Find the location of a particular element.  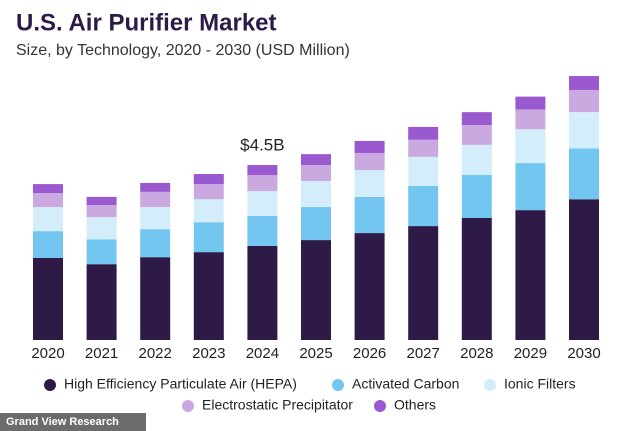

x-tick-label: 2021 is located at coordinates (101, 353).